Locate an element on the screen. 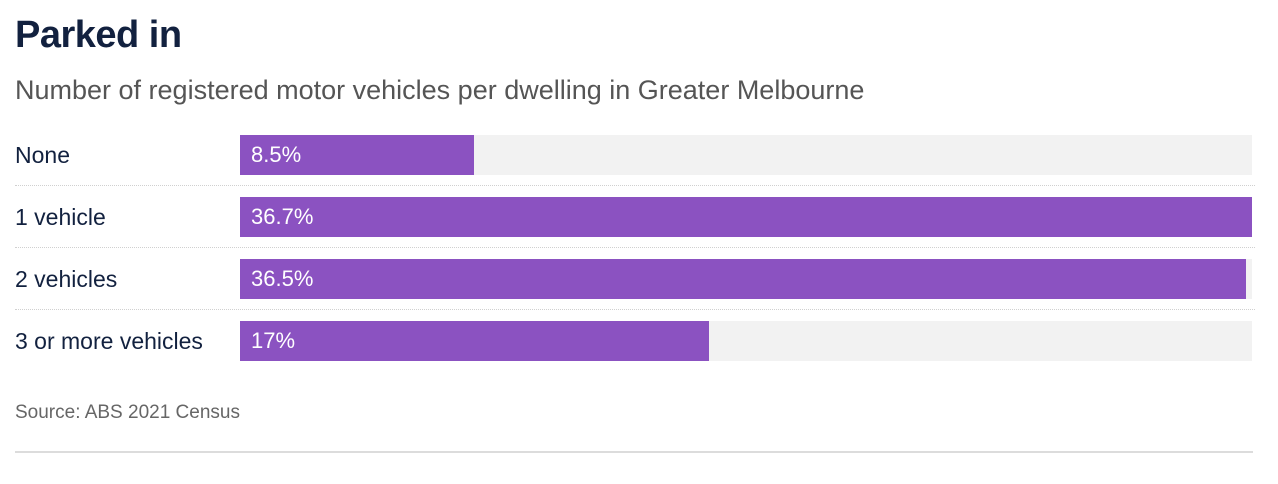  value-label: 8.5% is located at coordinates (276, 154).